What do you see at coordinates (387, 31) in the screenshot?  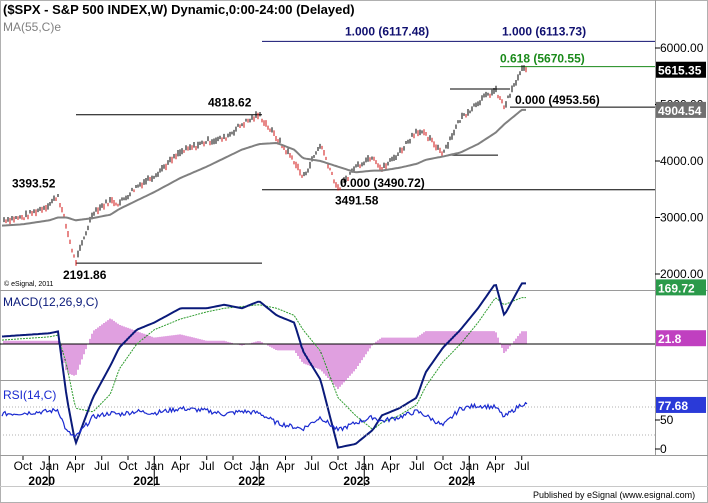 I see `annotation-label: 1.000 (6117.48)` at bounding box center [387, 31].